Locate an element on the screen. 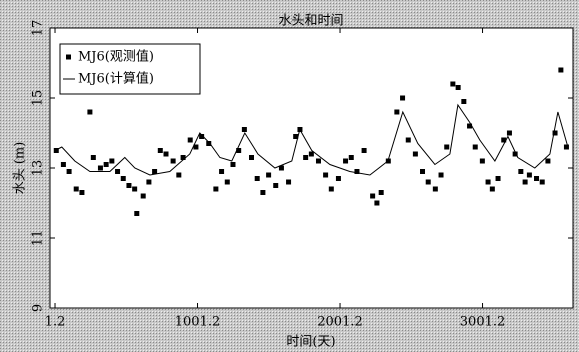  legend-label: MJ6(计算值) is located at coordinates (116, 79).